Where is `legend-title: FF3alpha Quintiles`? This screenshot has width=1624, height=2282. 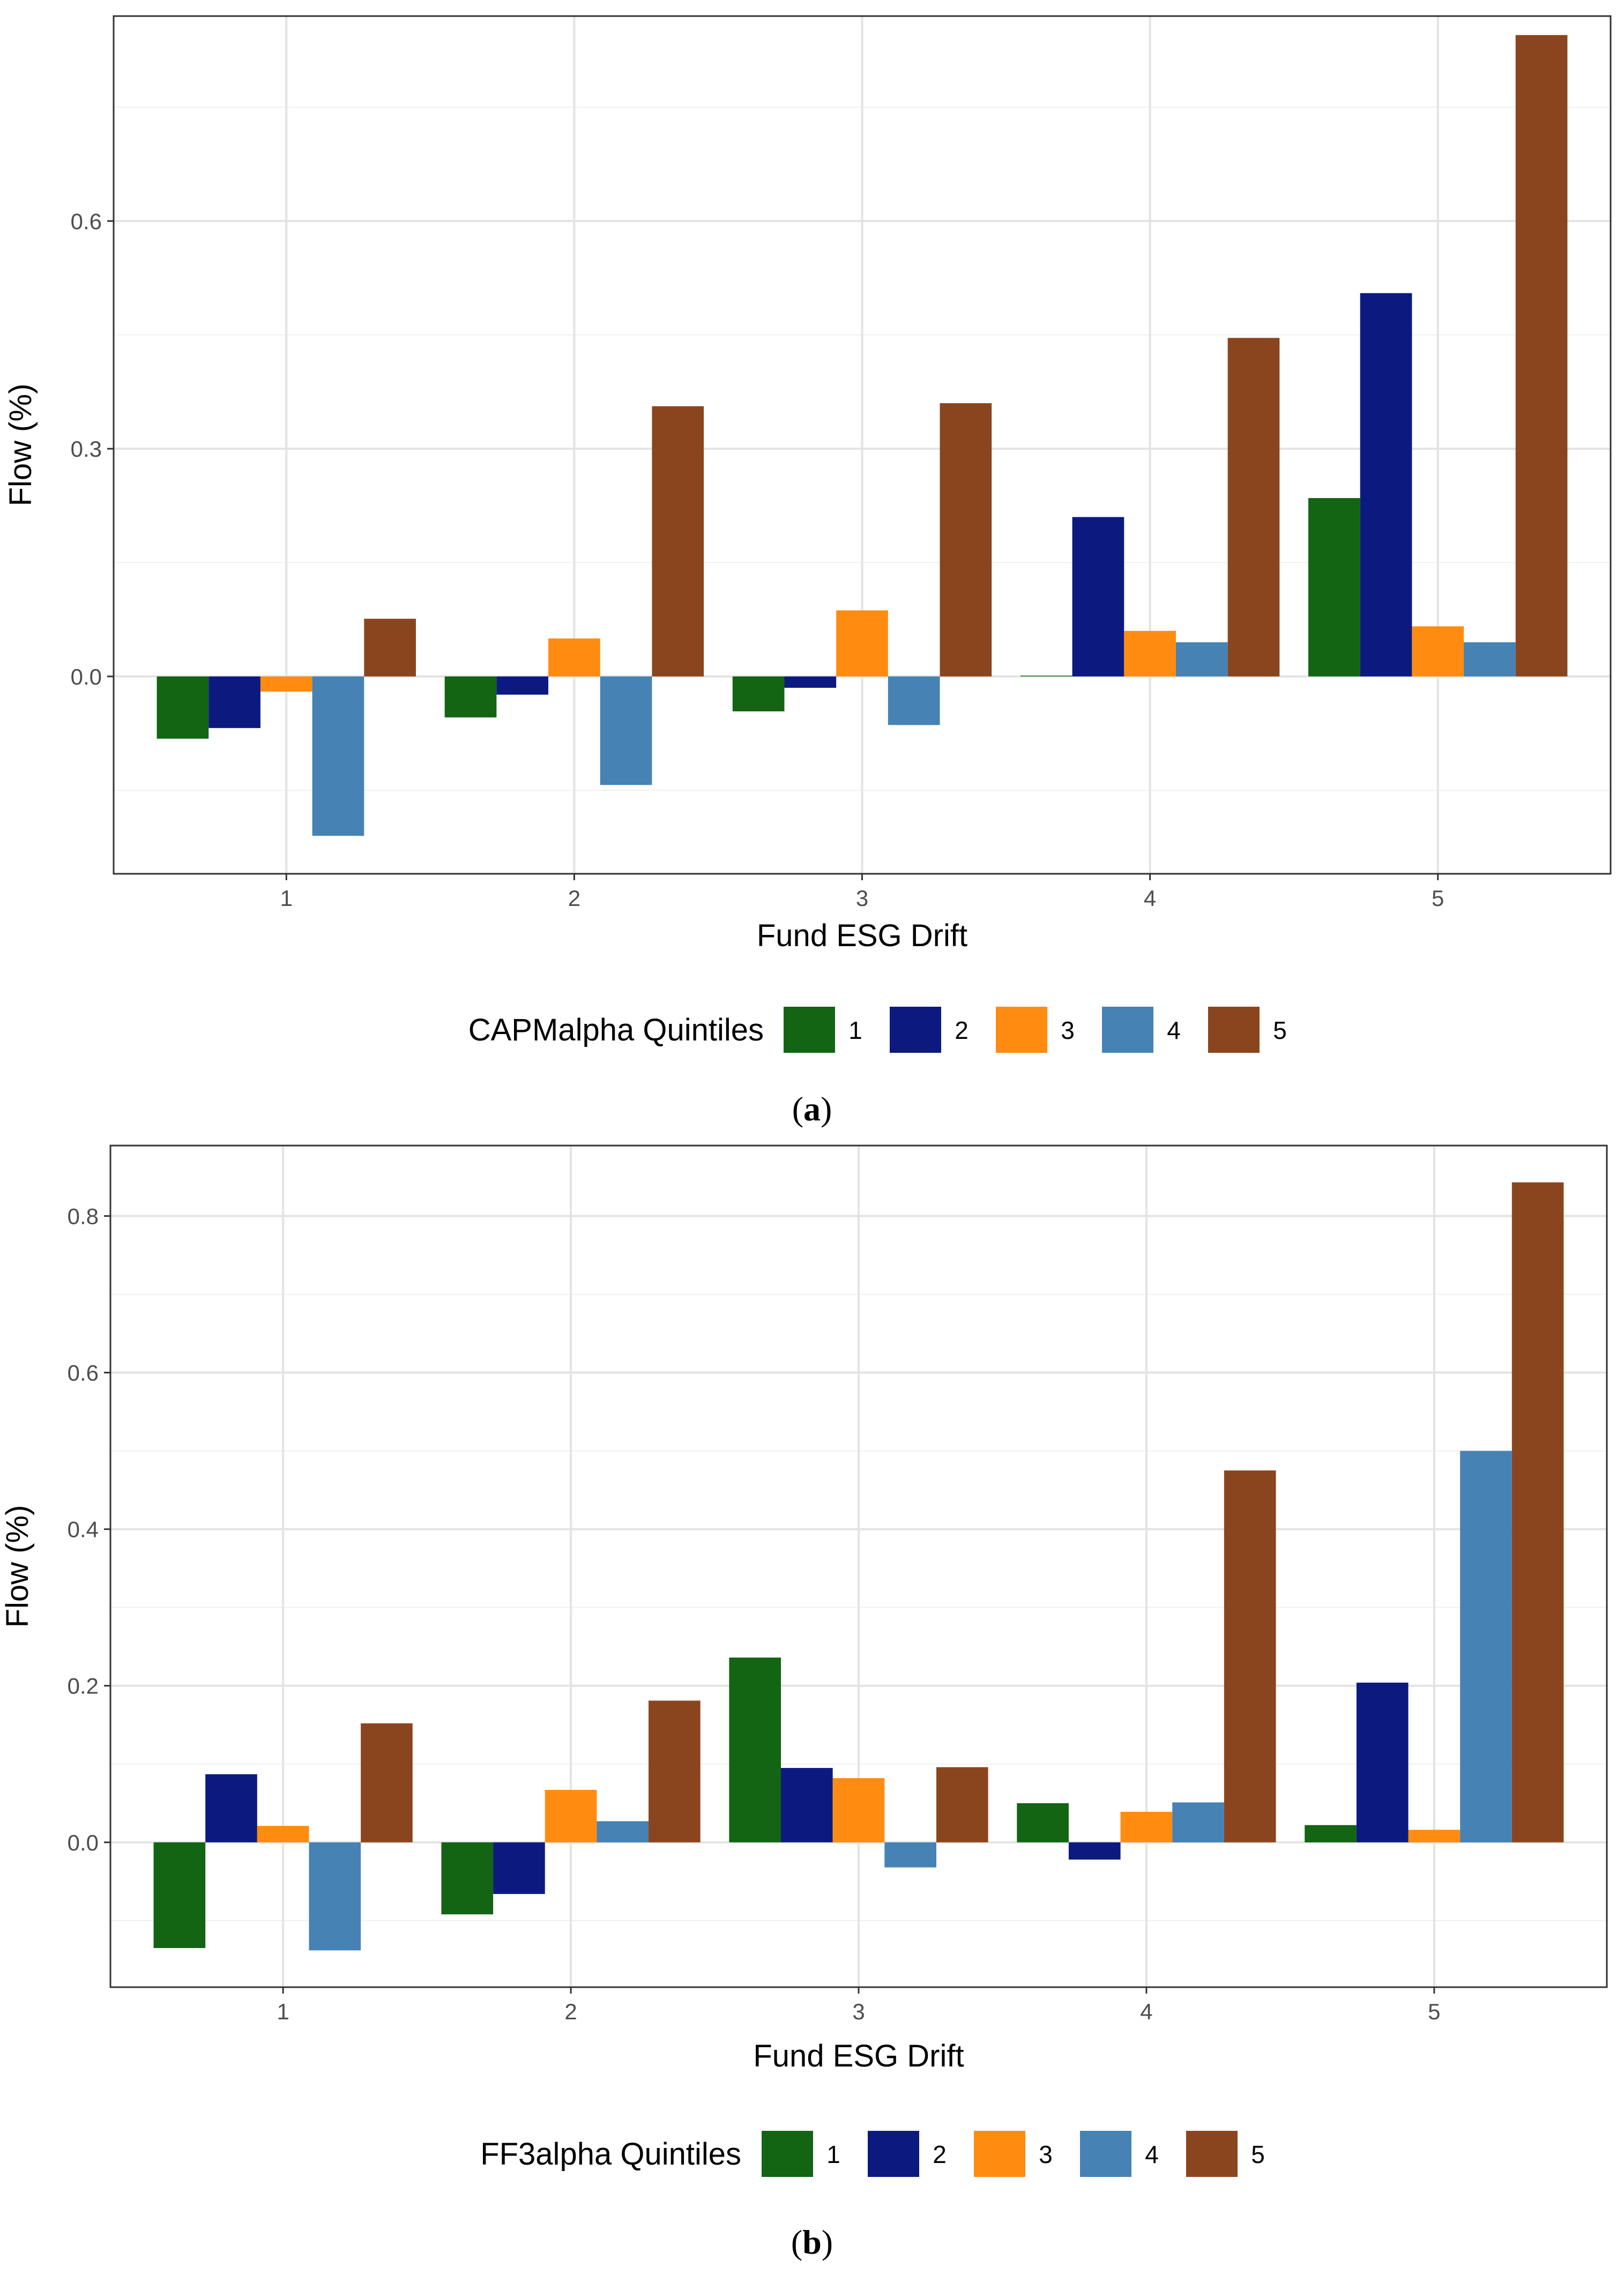 legend-title: FF3alpha Quintiles is located at coordinates (610, 2154).